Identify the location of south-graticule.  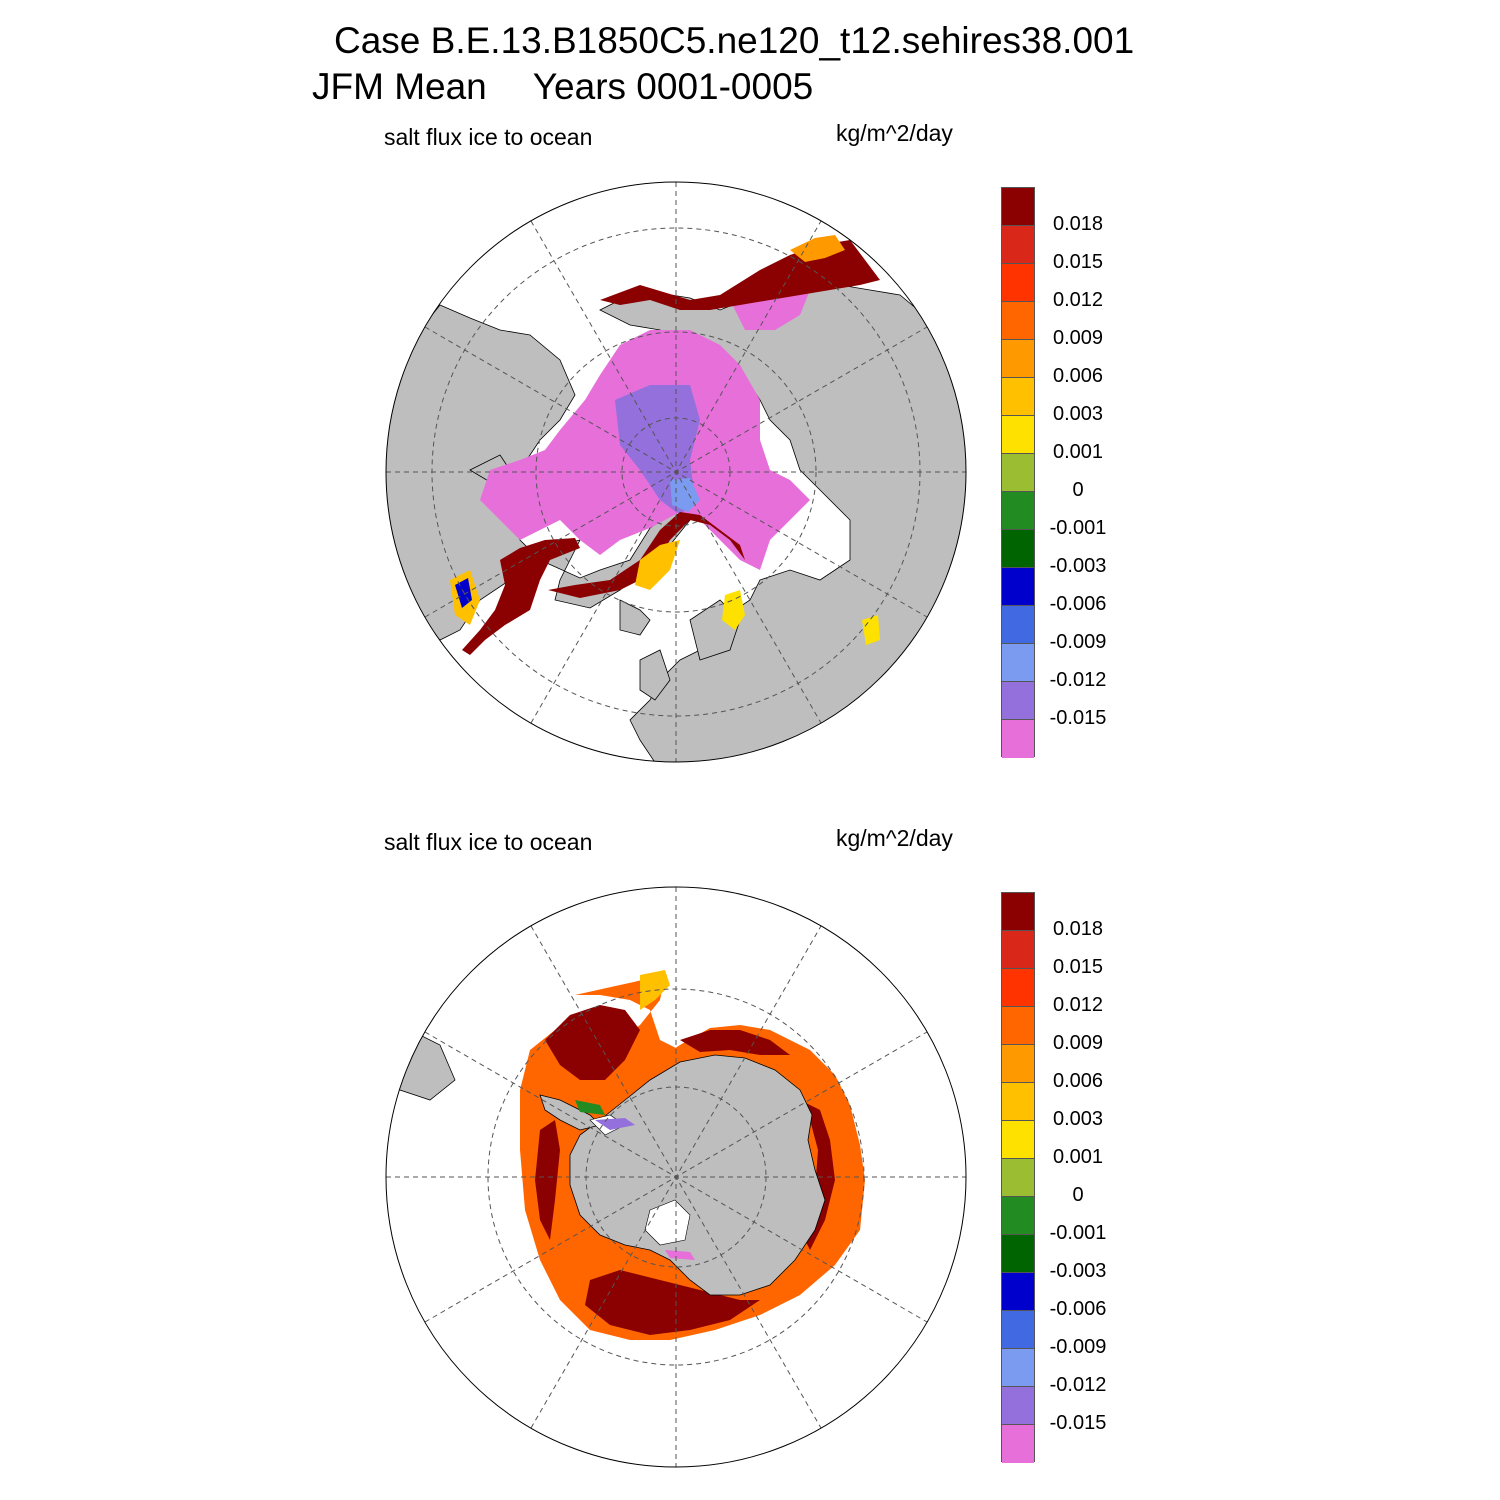
(676, 1177).